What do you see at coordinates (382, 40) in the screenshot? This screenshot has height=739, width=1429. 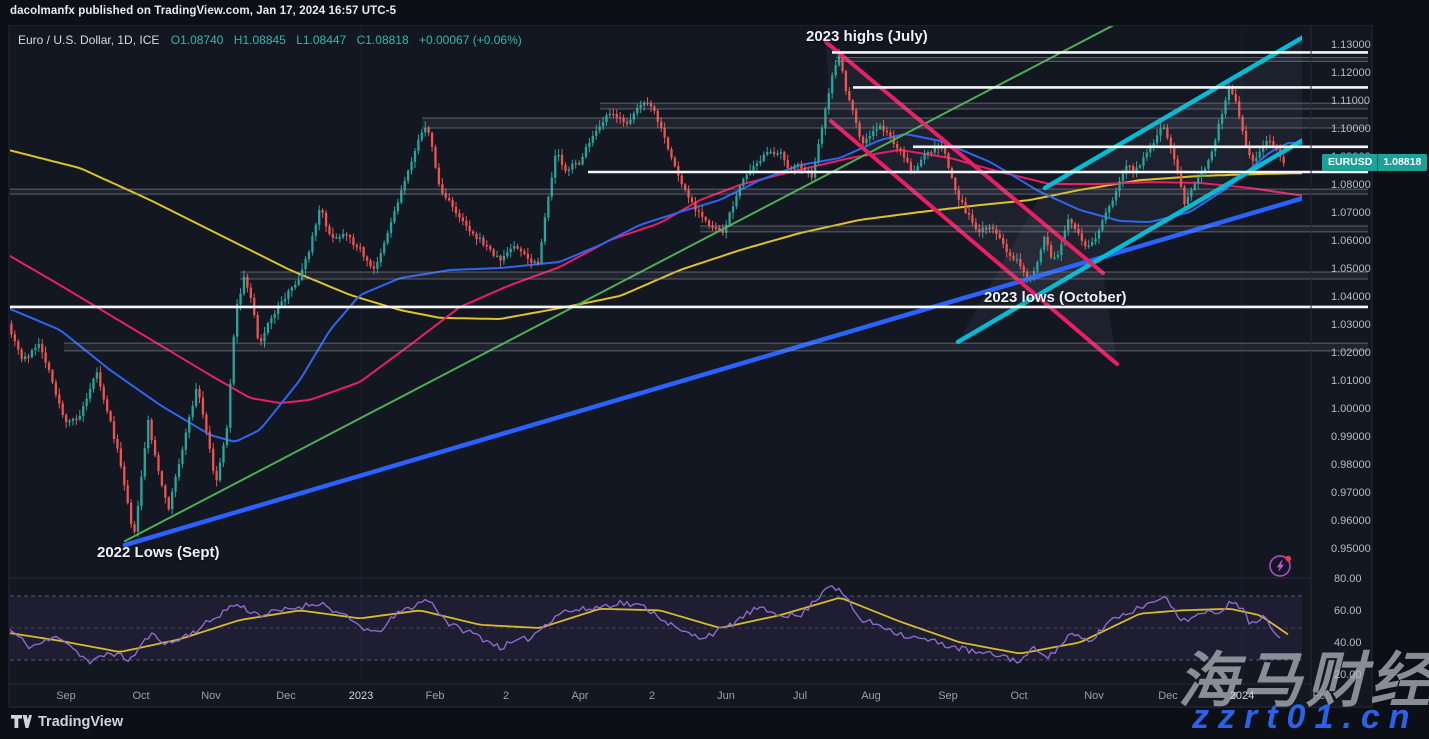 I see `ohlc-close: C1.08818` at bounding box center [382, 40].